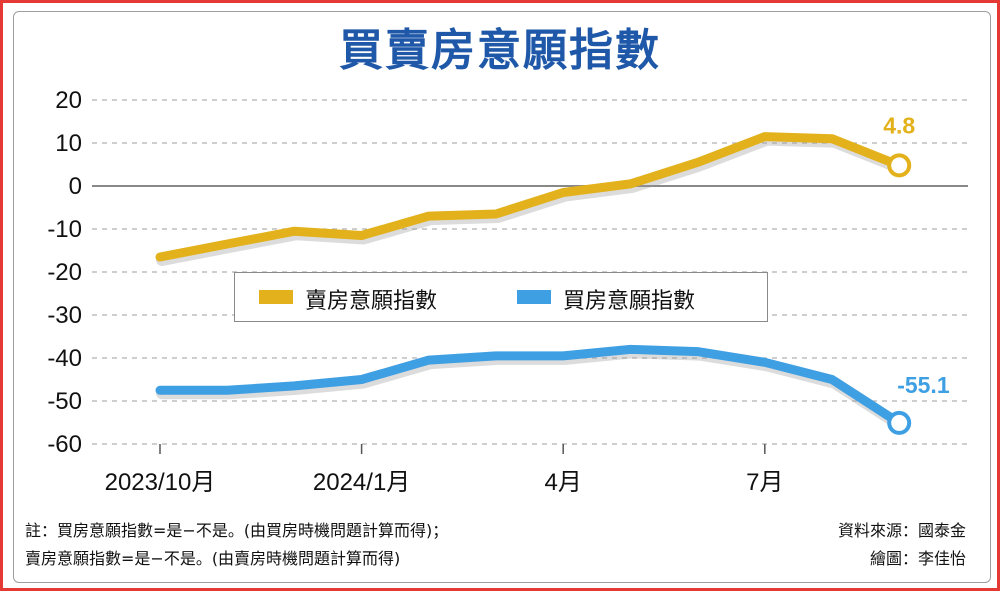 The height and width of the screenshot is (591, 1000). I want to click on y-tick-label: -20, so click(64, 272).